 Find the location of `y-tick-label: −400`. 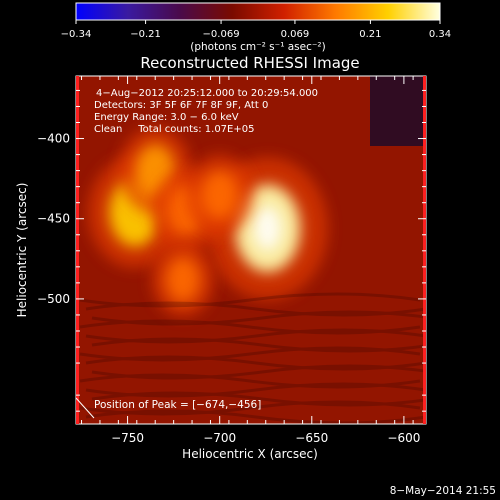

y-tick-label: −400 is located at coordinates (53, 139).